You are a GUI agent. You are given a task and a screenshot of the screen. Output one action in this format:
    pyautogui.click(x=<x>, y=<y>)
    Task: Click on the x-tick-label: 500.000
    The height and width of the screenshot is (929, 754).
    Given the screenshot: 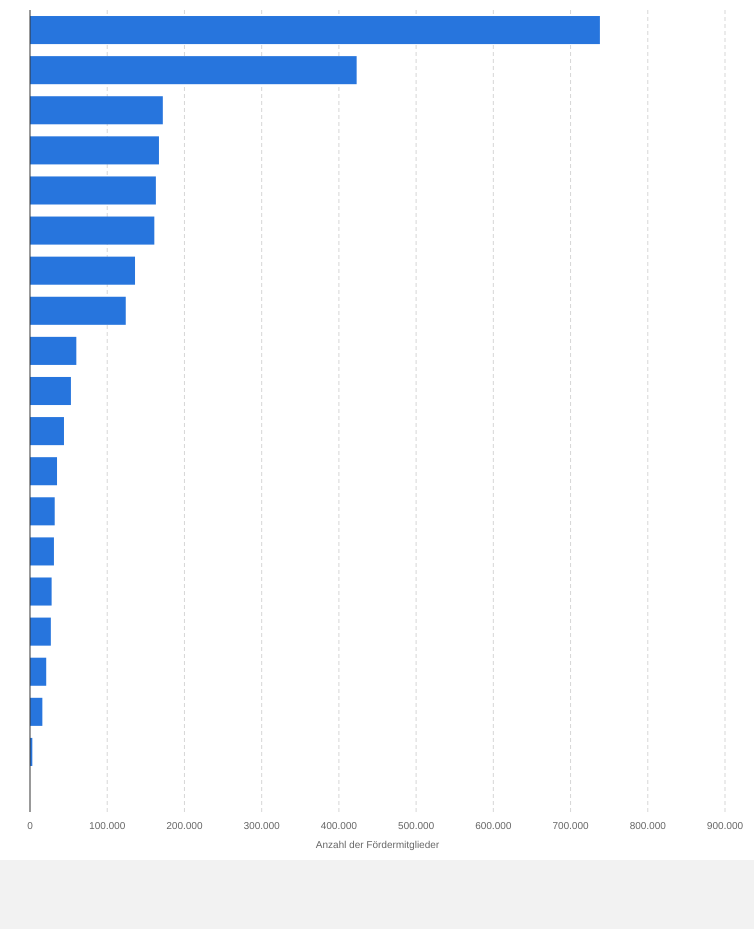 What is the action you would take?
    pyautogui.click(x=416, y=826)
    